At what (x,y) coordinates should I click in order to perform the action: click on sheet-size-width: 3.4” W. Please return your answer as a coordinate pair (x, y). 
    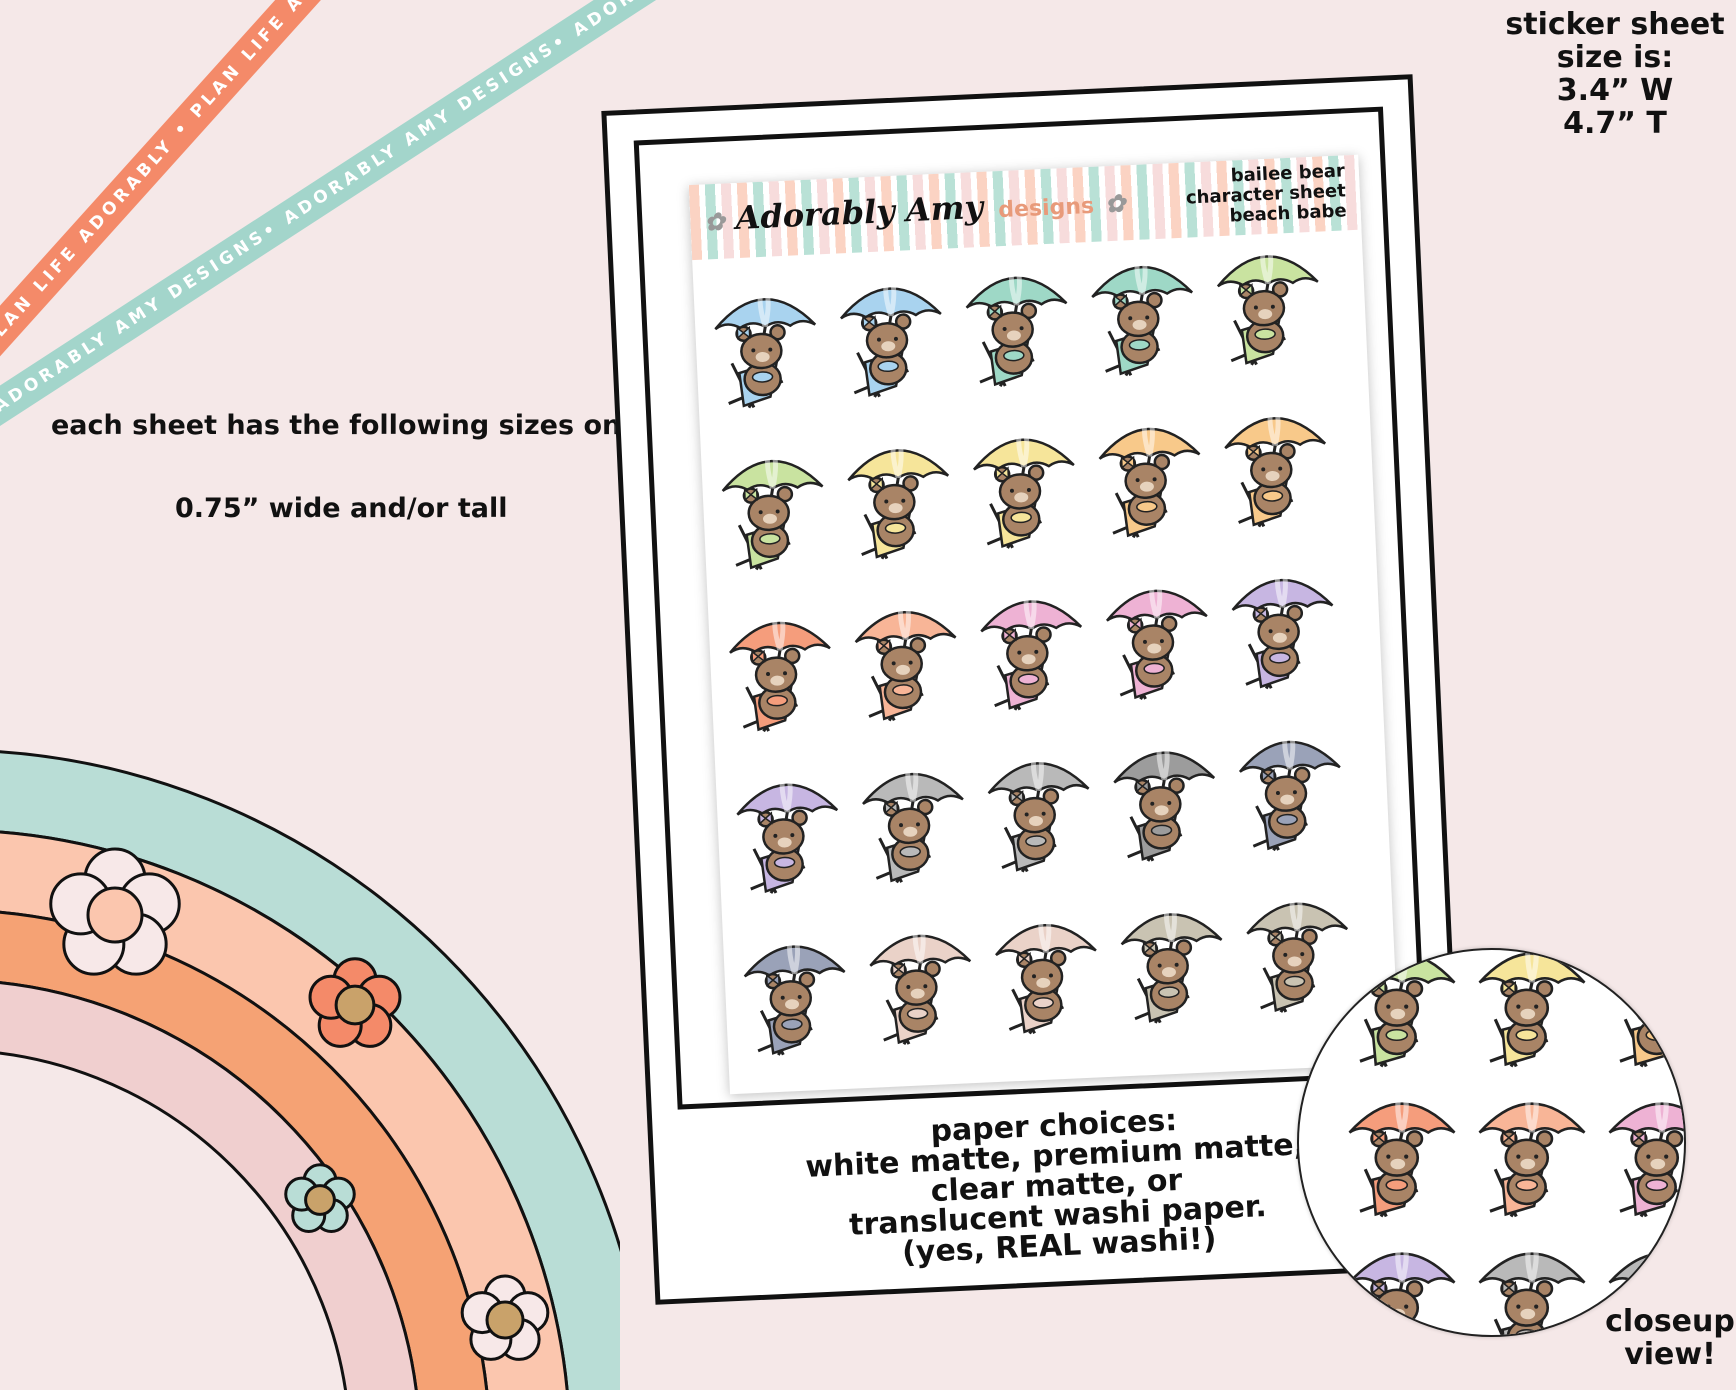
    Looking at the image, I should click on (1615, 90).